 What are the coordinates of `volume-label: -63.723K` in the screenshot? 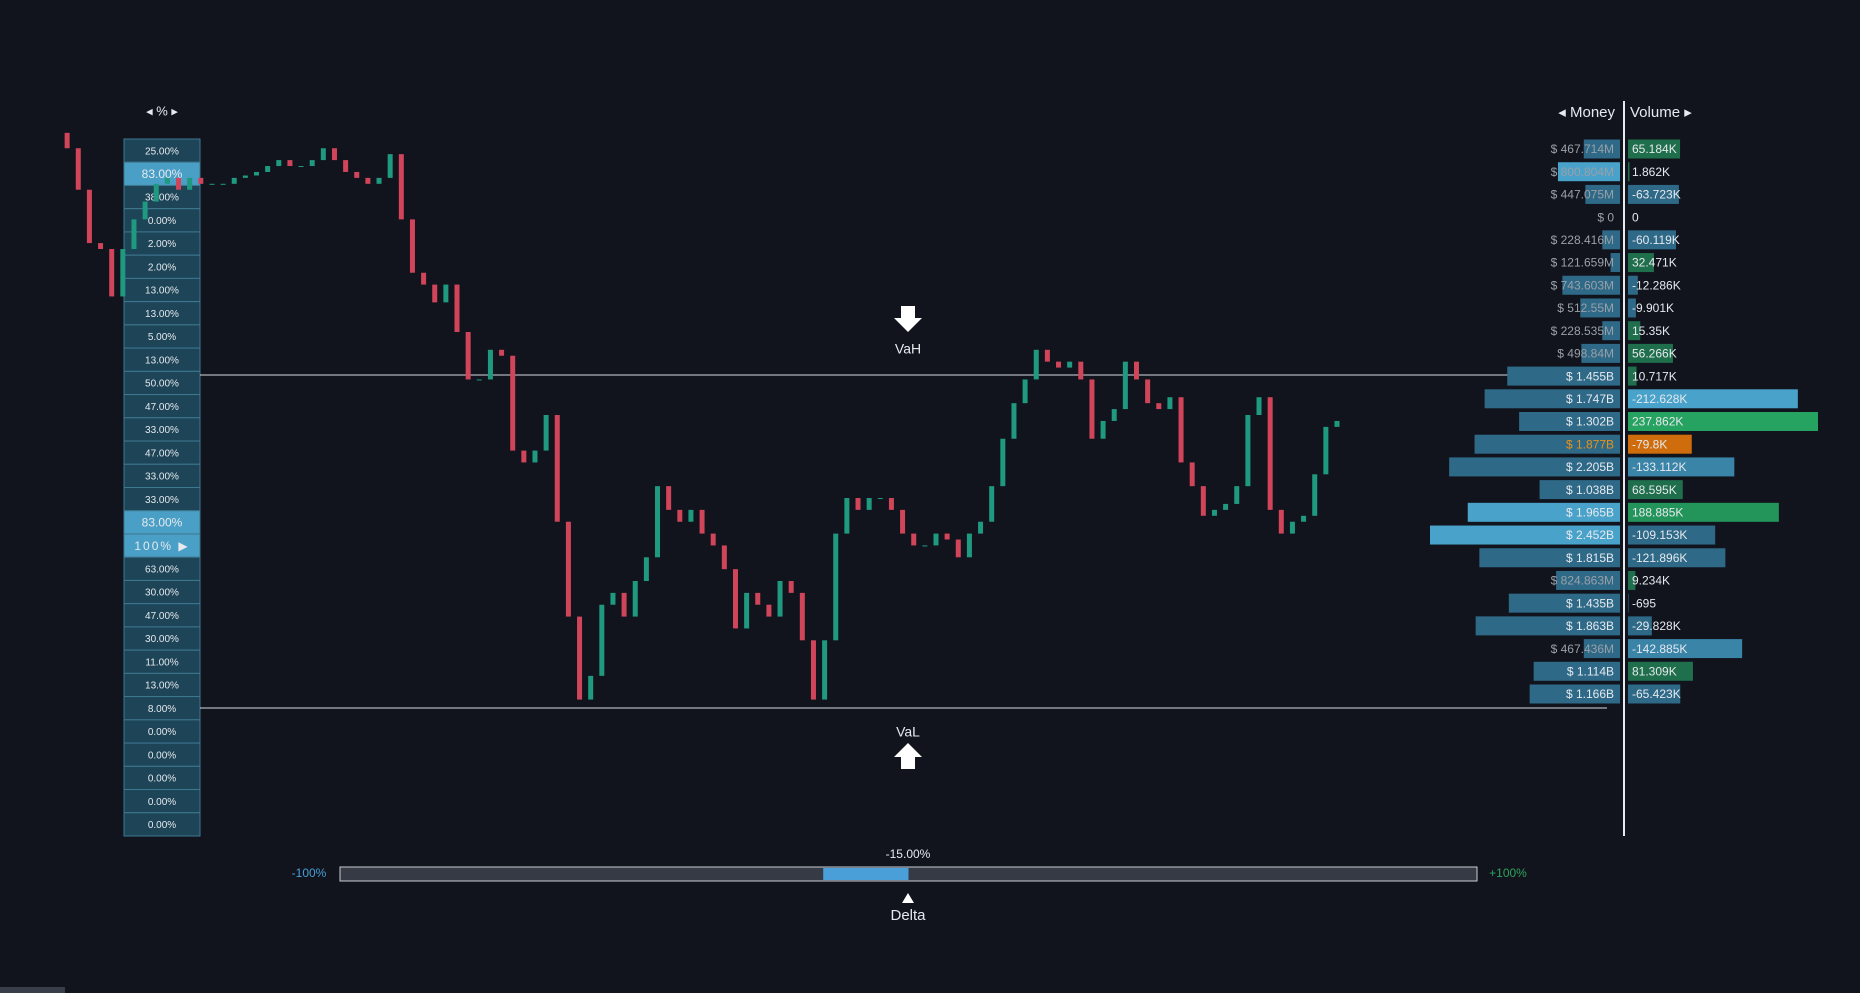 It's located at (1656, 195).